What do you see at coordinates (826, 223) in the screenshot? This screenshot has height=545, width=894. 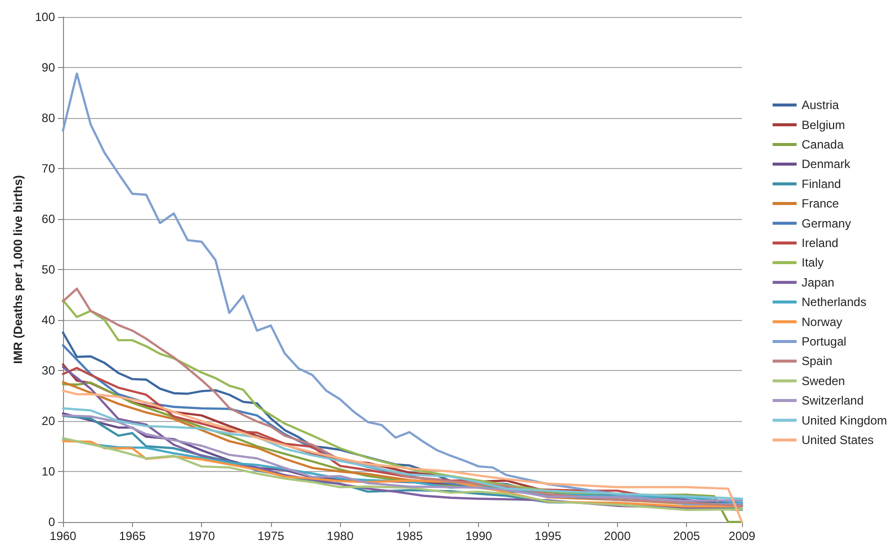 I see `legend-label: Germany` at bounding box center [826, 223].